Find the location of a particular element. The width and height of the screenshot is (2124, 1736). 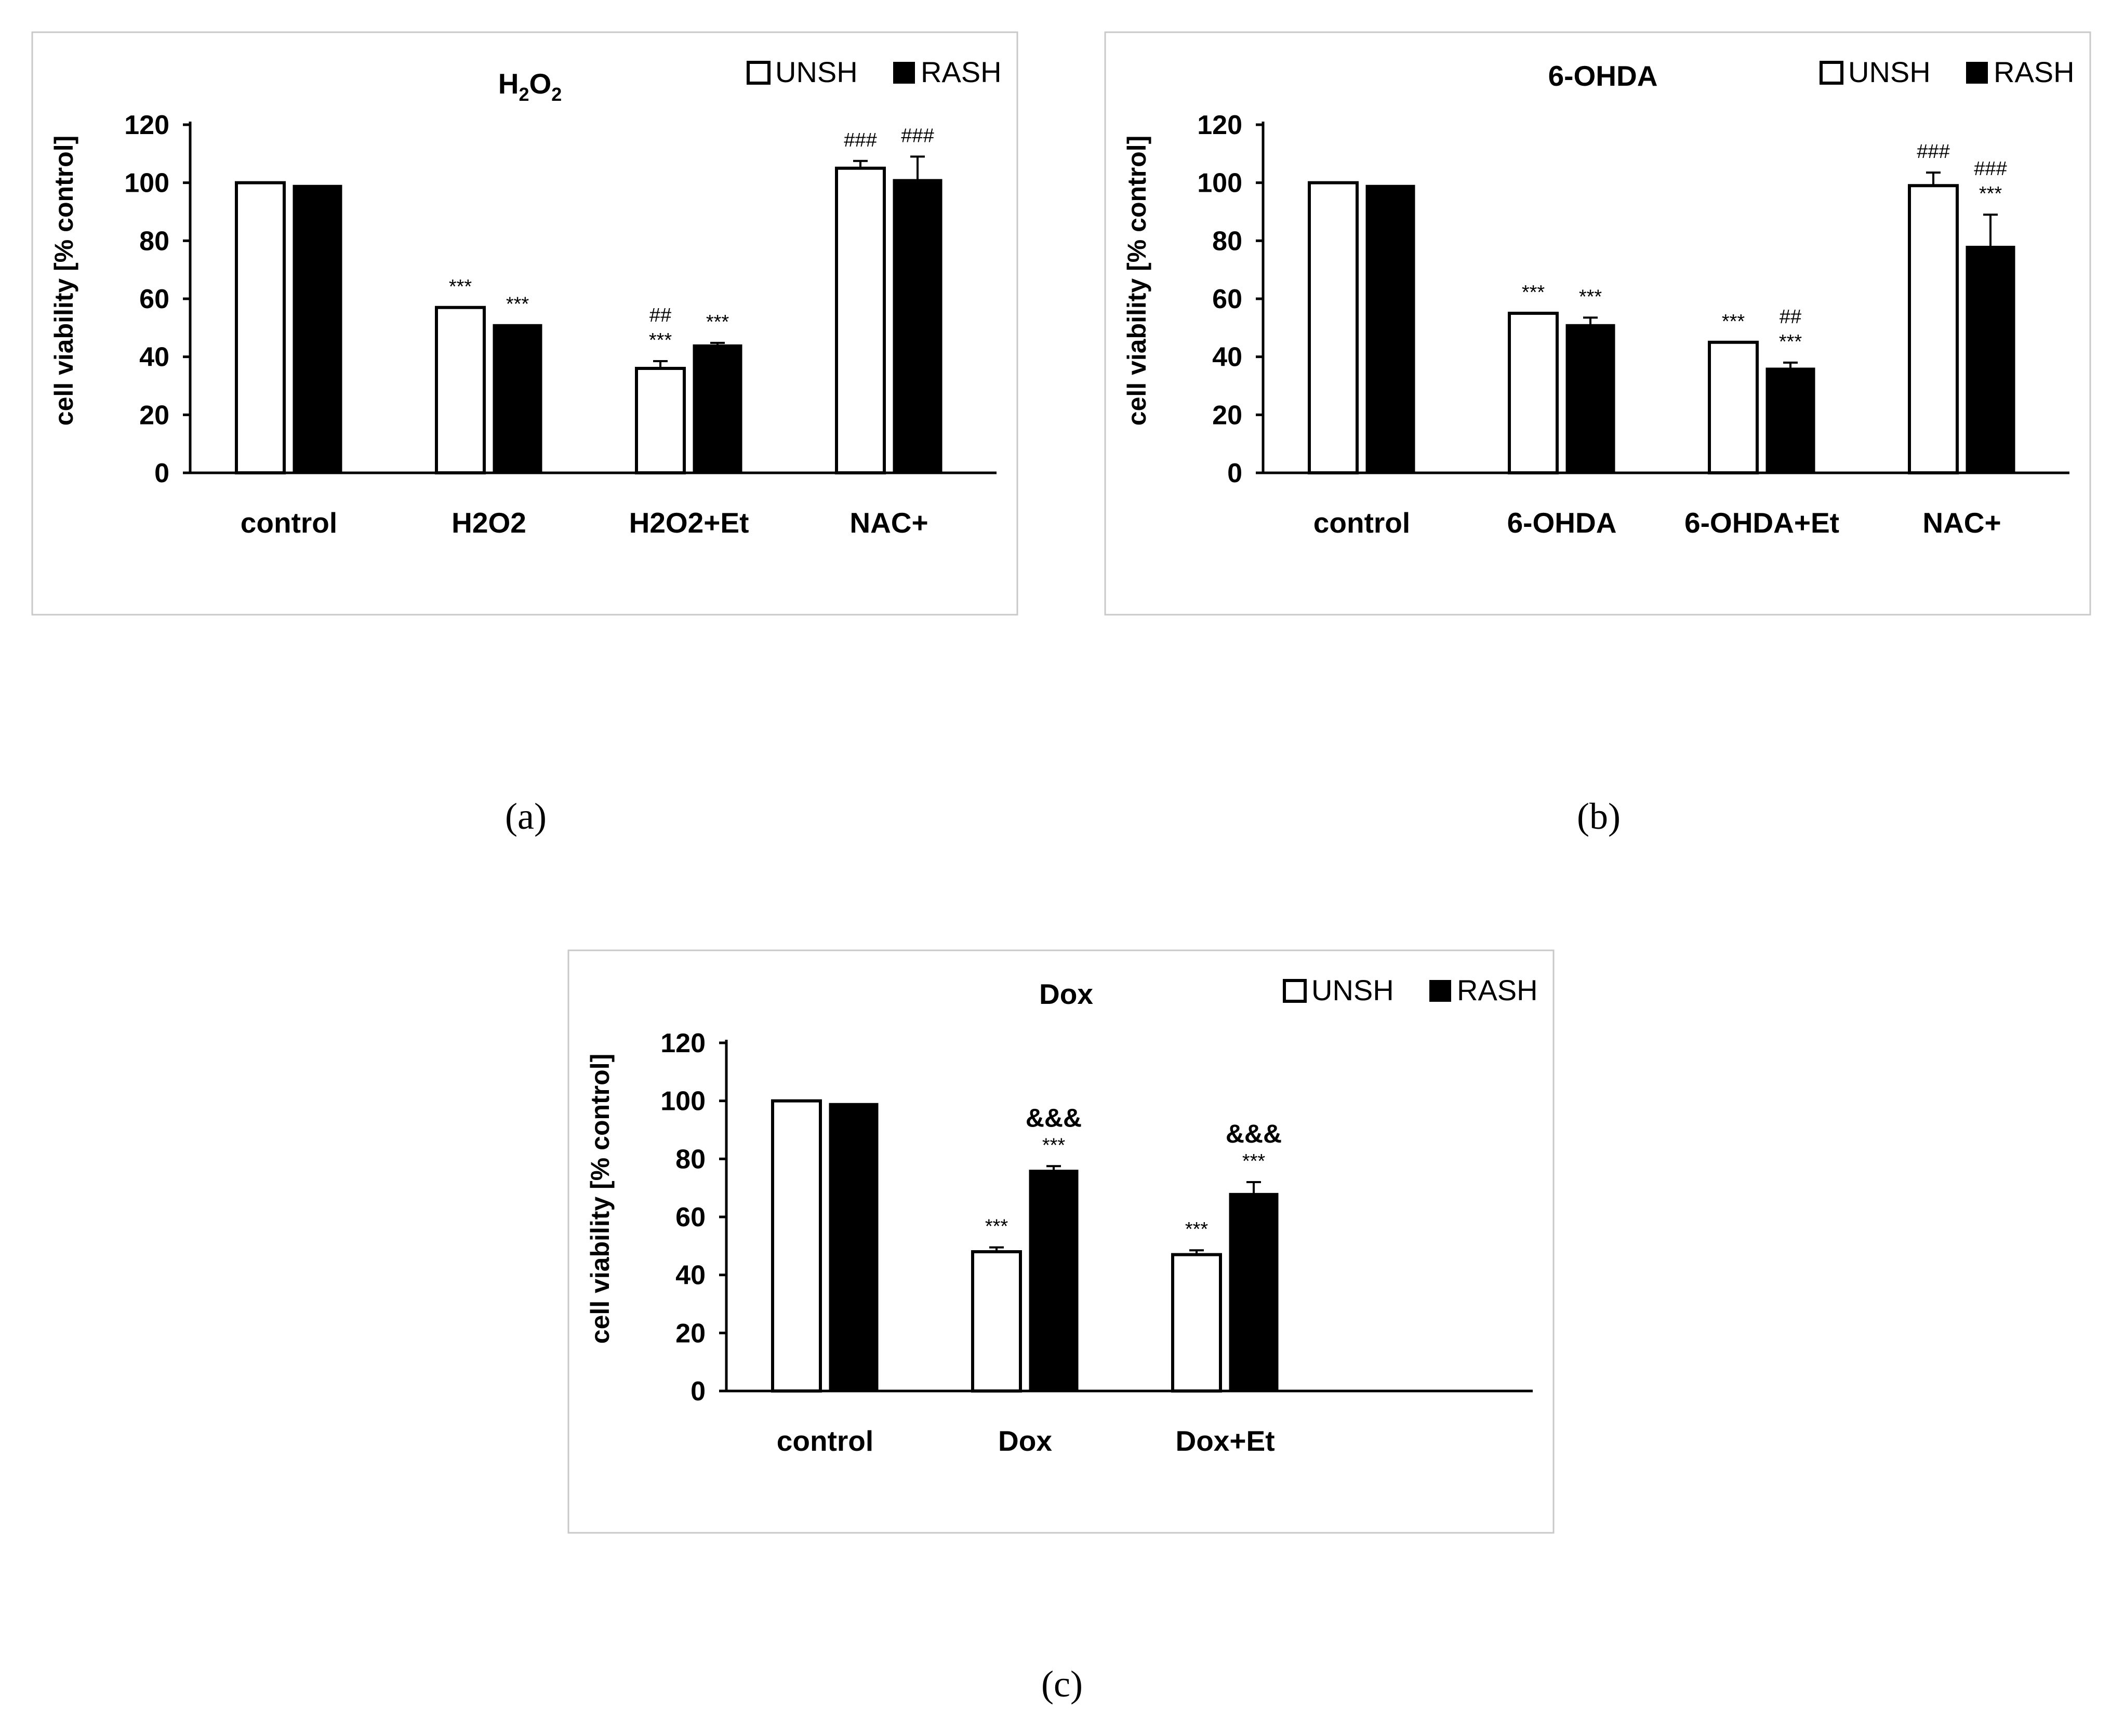

x-category-label: 6-OHDA+Et is located at coordinates (1761, 523).